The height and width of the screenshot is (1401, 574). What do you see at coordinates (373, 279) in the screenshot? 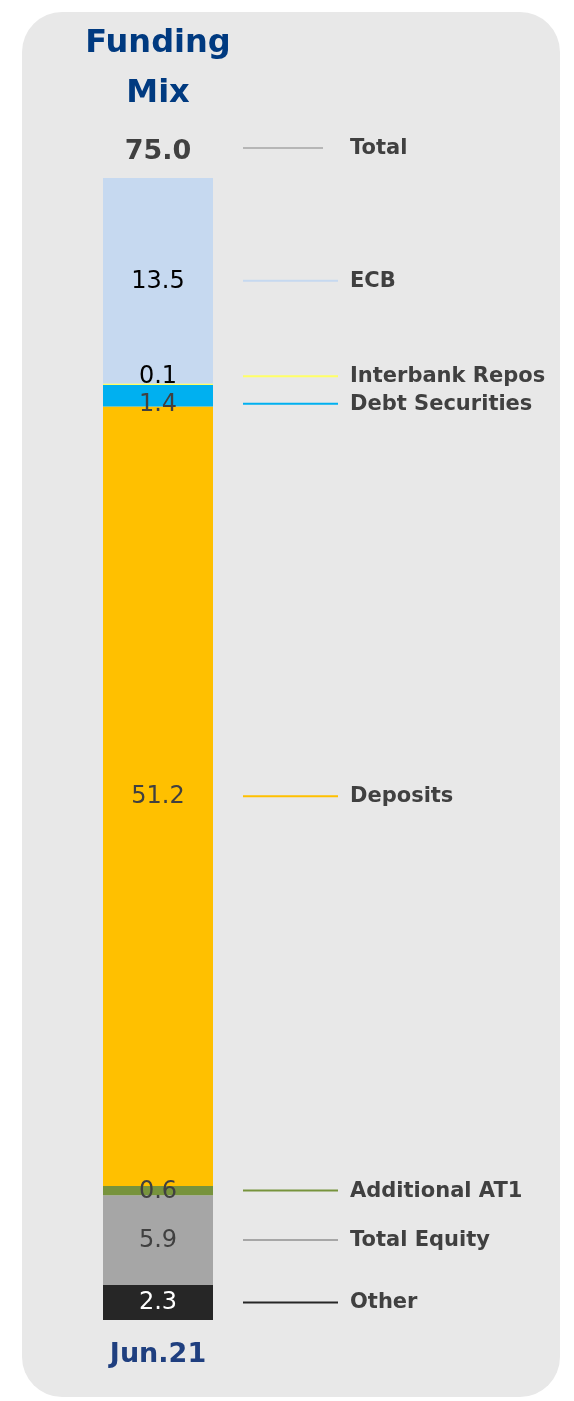
I see `legend-label: ECB` at bounding box center [373, 279].